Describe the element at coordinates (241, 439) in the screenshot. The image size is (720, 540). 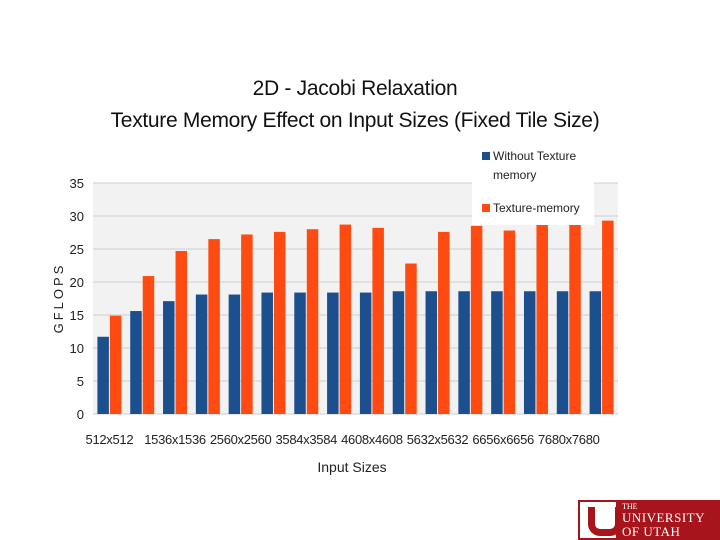
I see `x-tick-label: 2560x2560` at that location.